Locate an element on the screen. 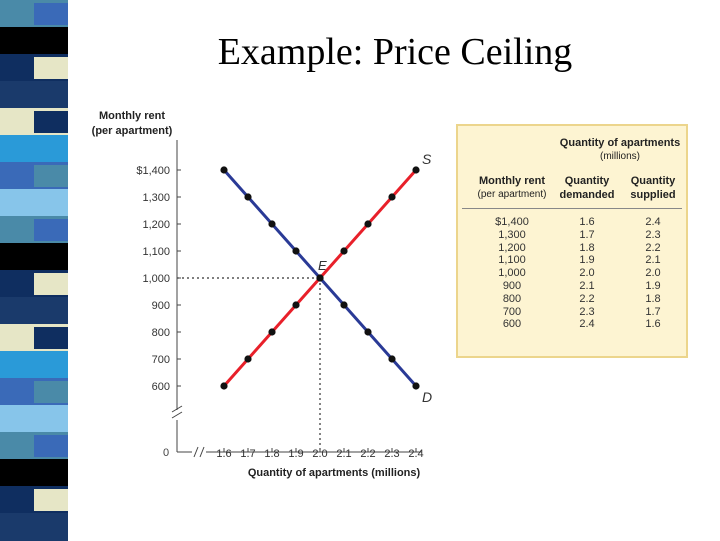 The height and width of the screenshot is (541, 720). table-col-rent-header: Monthly rent (per apartment) is located at coordinates (512, 188).